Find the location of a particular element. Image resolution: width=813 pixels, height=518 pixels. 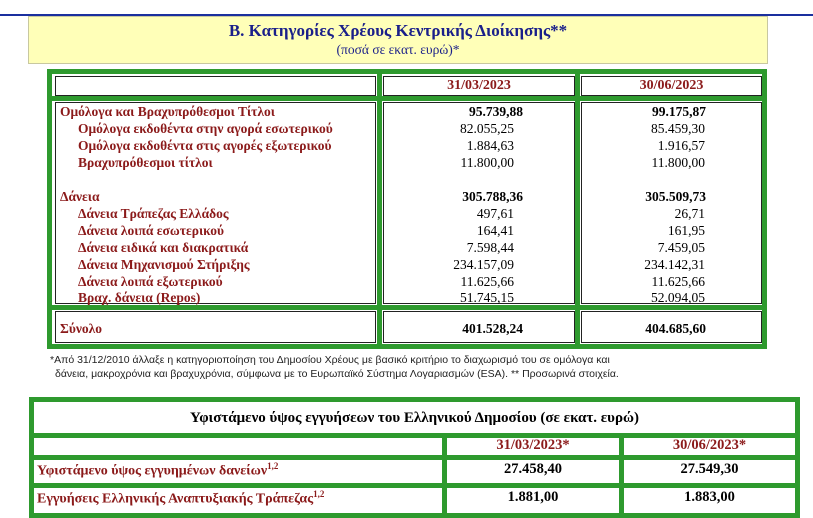

body-cell-col2 is located at coordinates (671, 203).